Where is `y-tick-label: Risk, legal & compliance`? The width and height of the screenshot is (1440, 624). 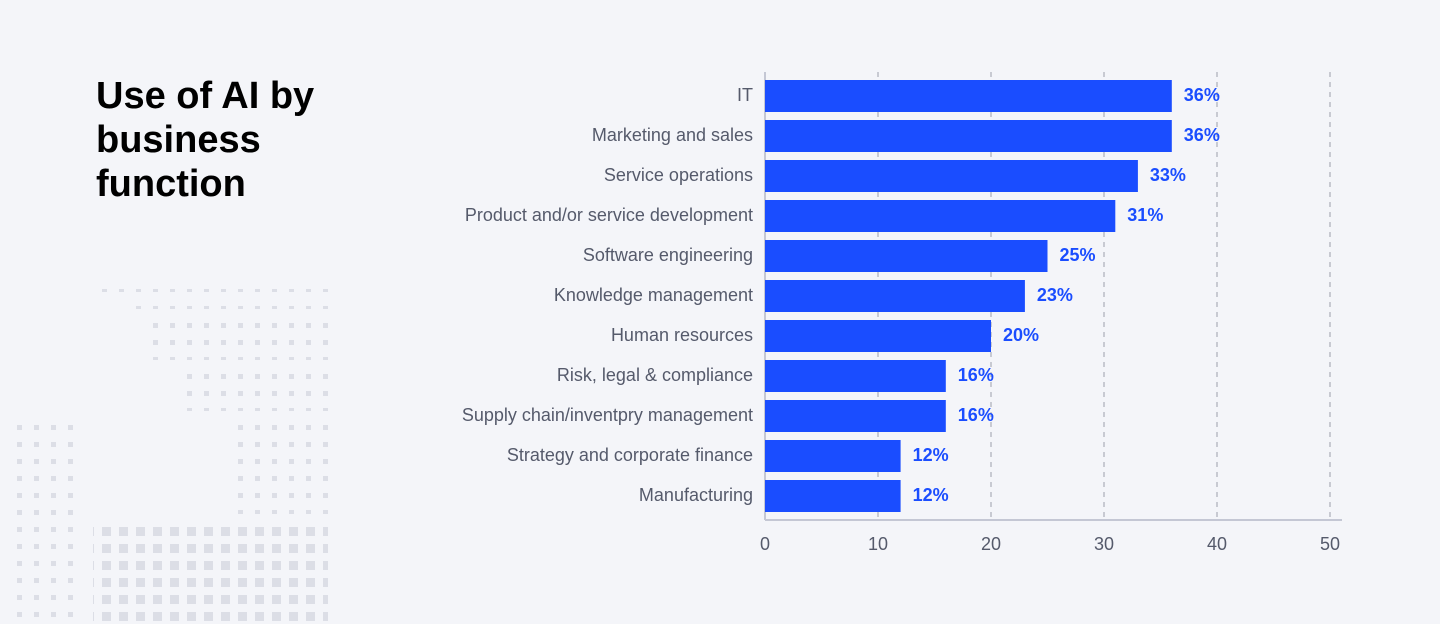
y-tick-label: Risk, legal & compliance is located at coordinates (655, 375).